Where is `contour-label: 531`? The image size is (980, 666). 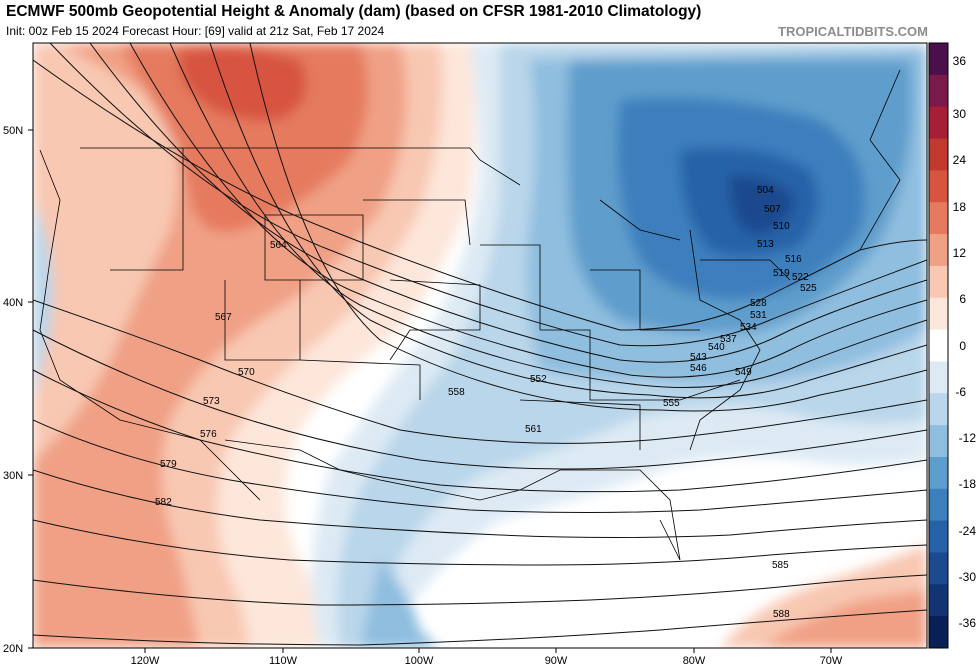 contour-label: 531 is located at coordinates (758, 315).